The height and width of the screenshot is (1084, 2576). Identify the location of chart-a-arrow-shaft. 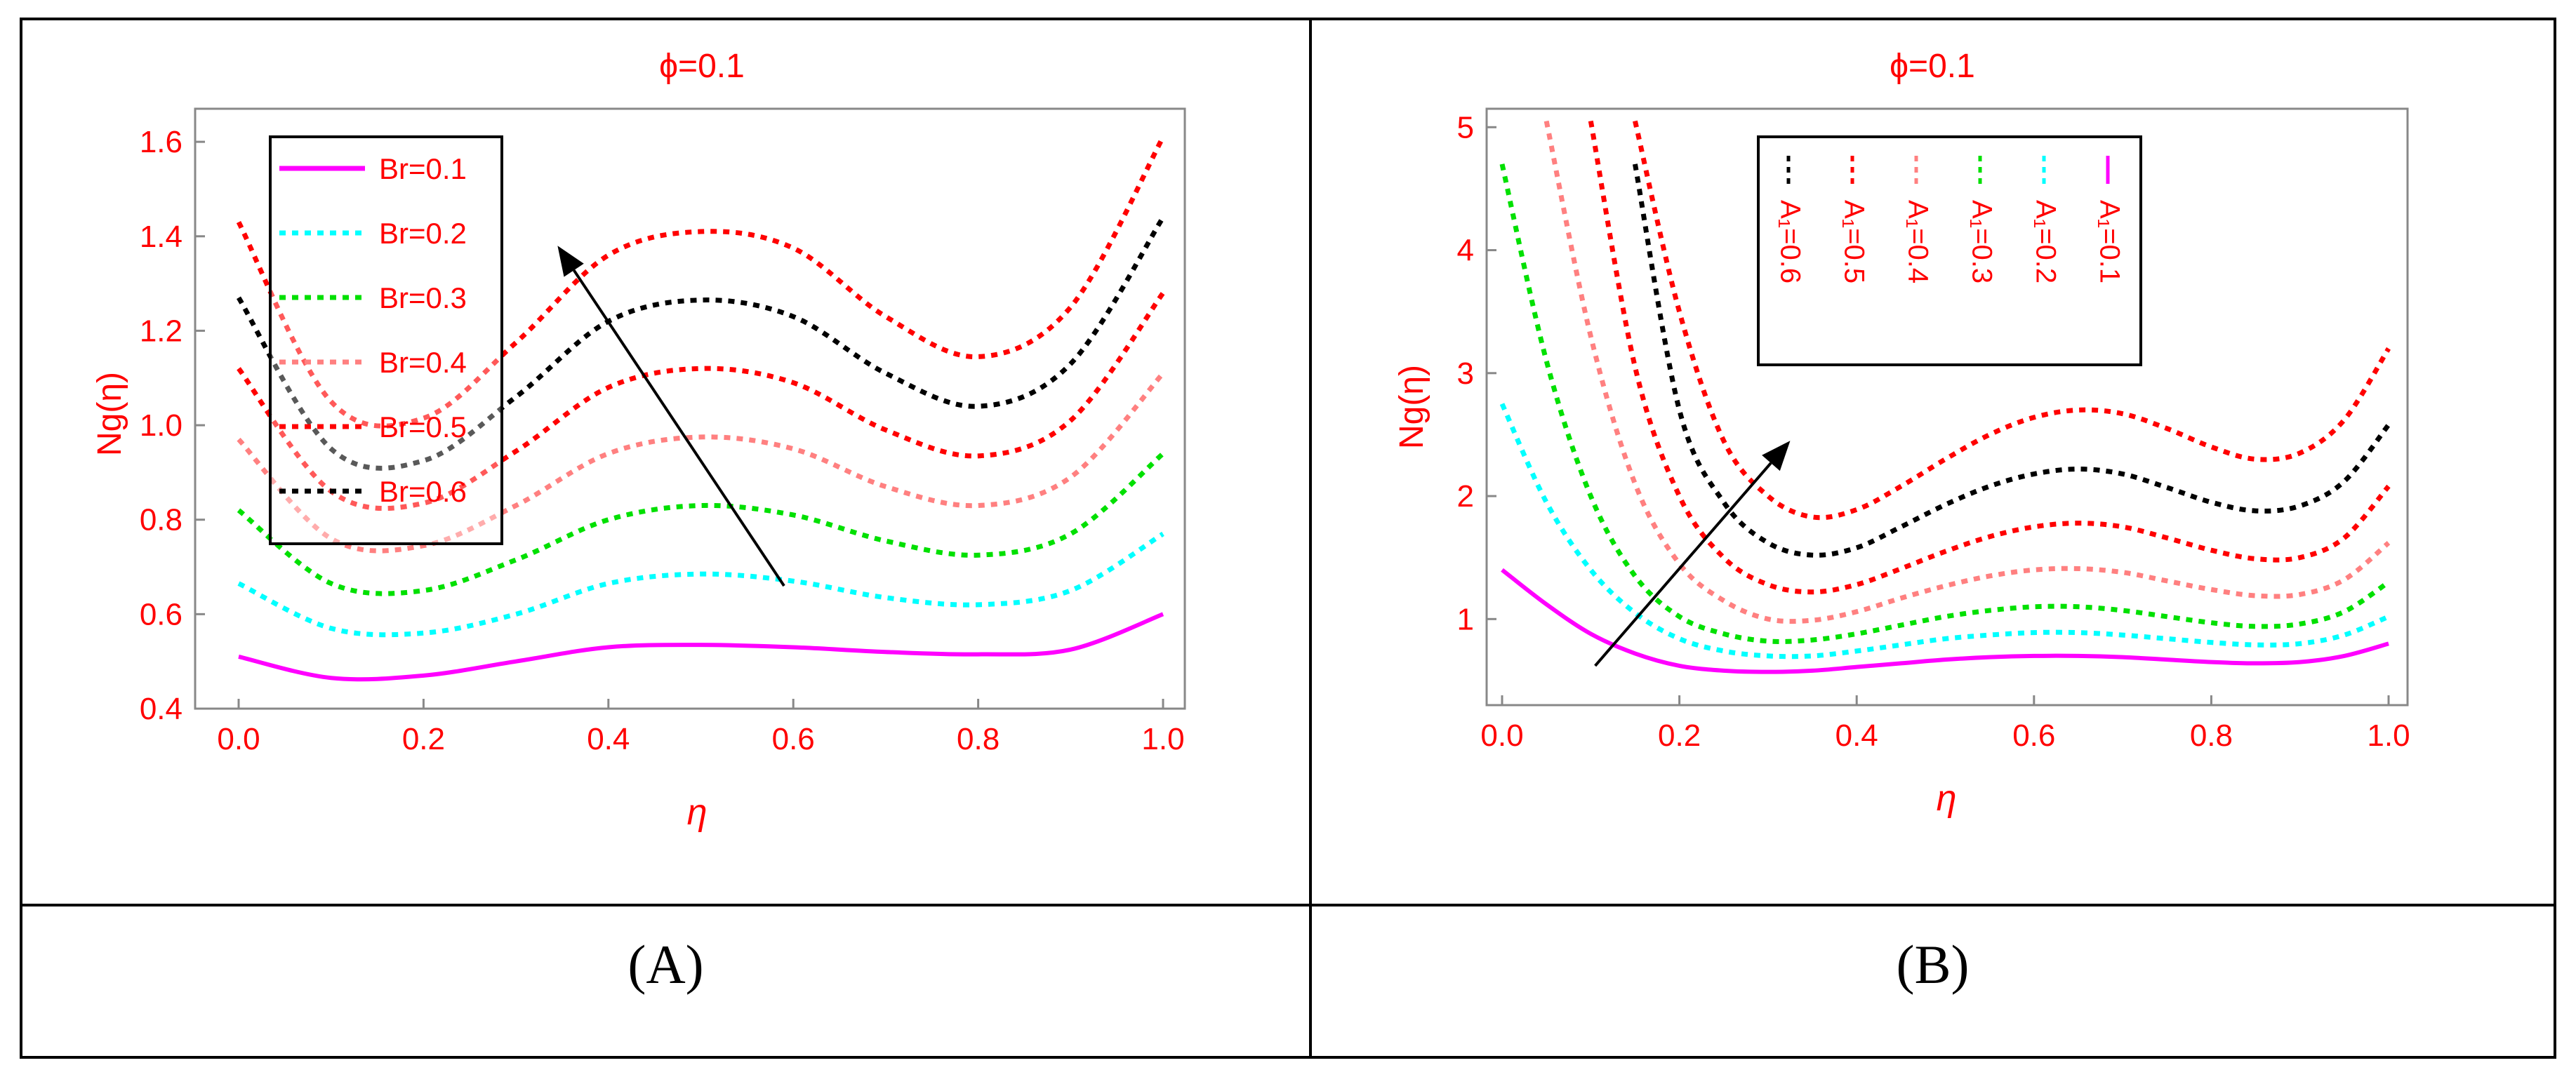
(679, 428).